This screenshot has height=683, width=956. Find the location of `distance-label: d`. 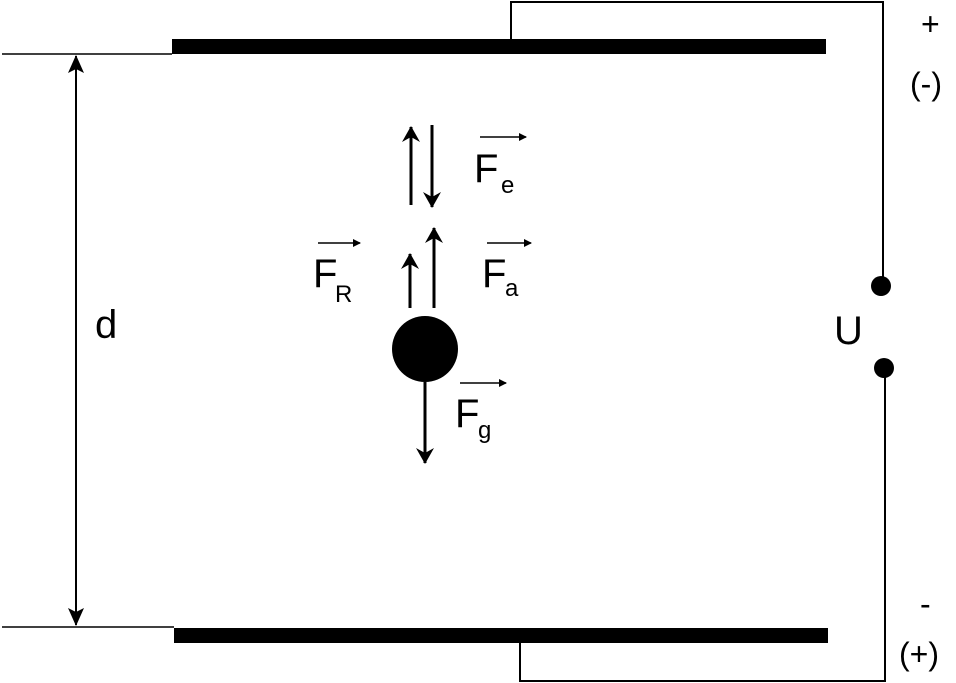

distance-label: d is located at coordinates (106, 325).